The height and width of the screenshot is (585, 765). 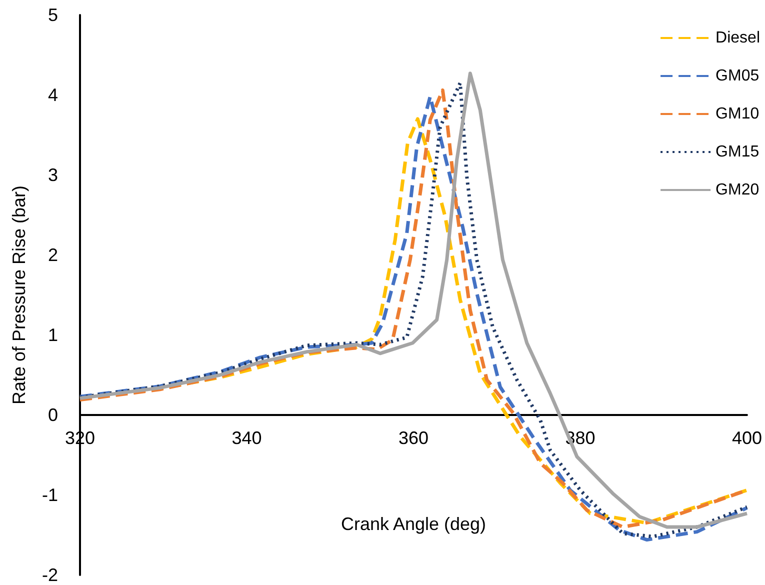 What do you see at coordinates (413, 524) in the screenshot?
I see `x-axis-title: Crank Angle (deg)` at bounding box center [413, 524].